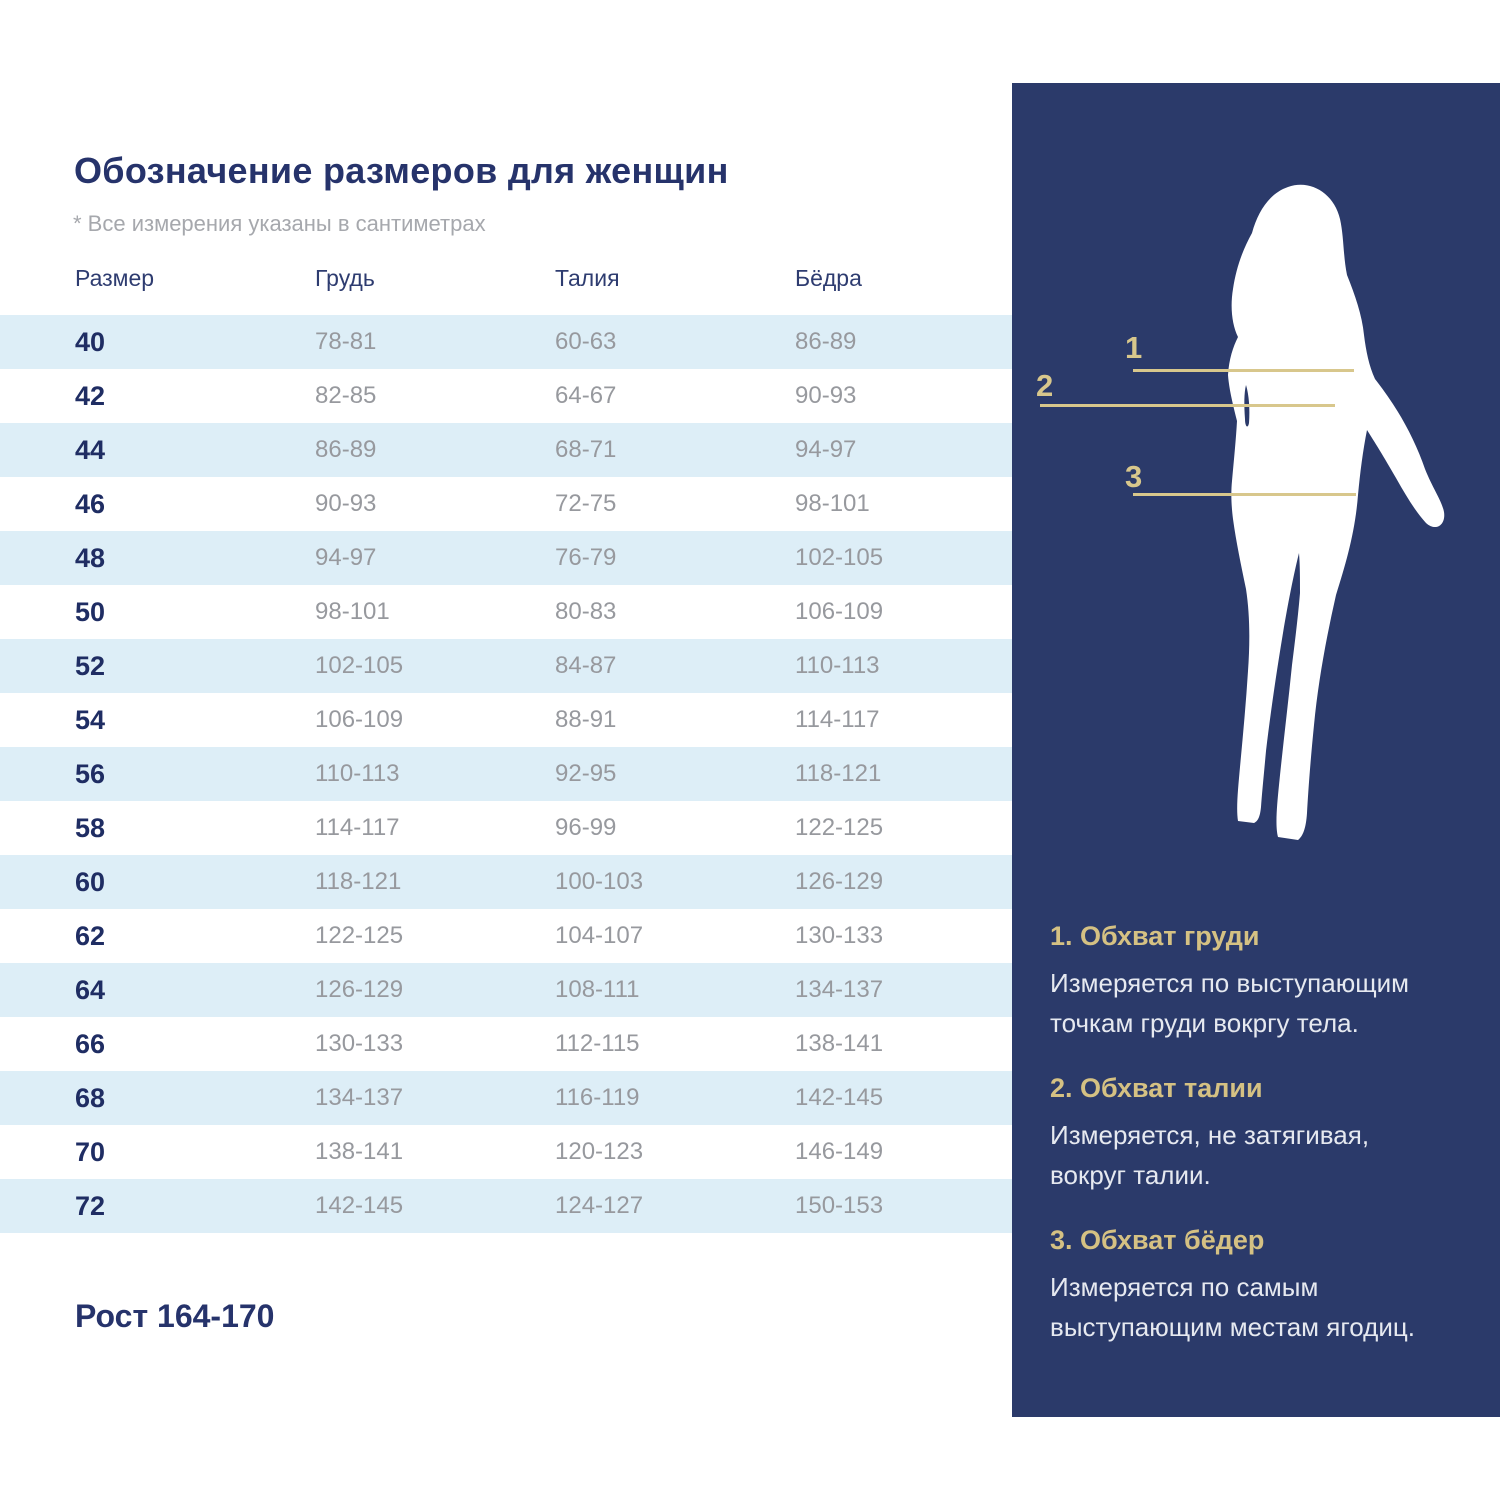 Image resolution: width=1500 pixels, height=1500 pixels. Describe the element at coordinates (90, 449) in the screenshot. I see `size-cell: 44` at that location.